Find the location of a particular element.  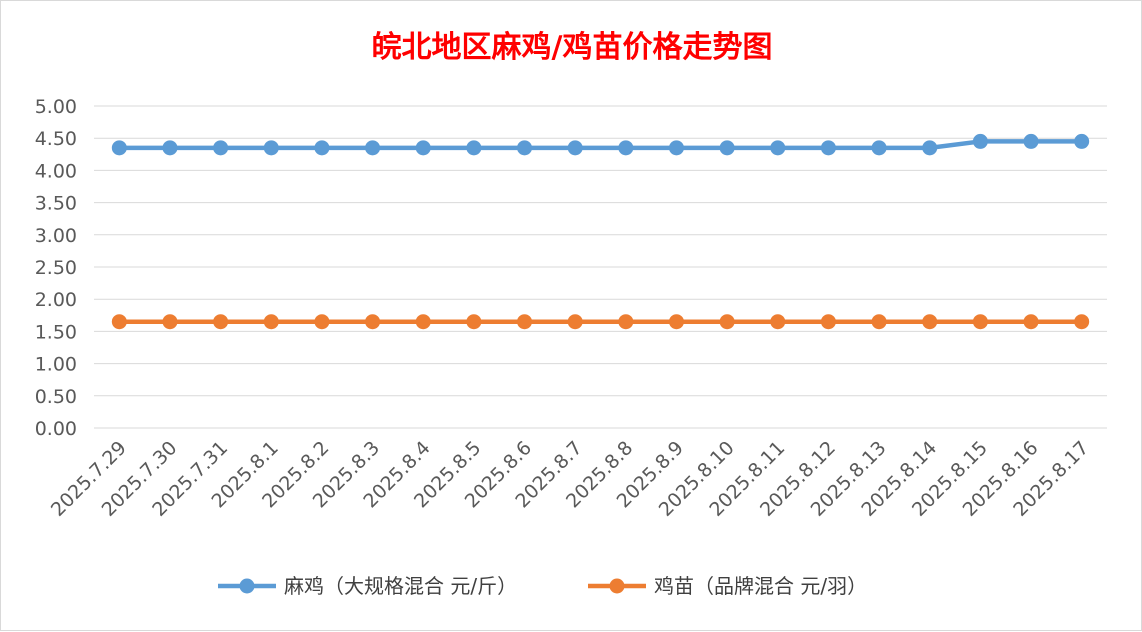

y-tick-label: 4.50 is located at coordinates (56, 139).